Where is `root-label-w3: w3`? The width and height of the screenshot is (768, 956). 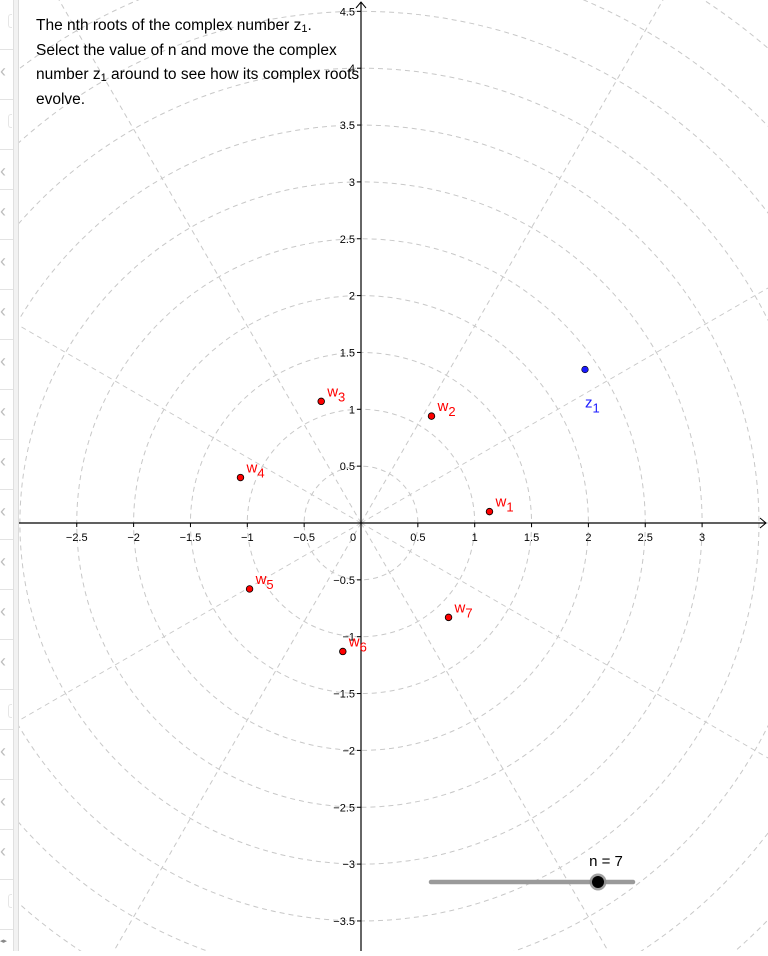
root-label-w3: w3 is located at coordinates (335, 393).